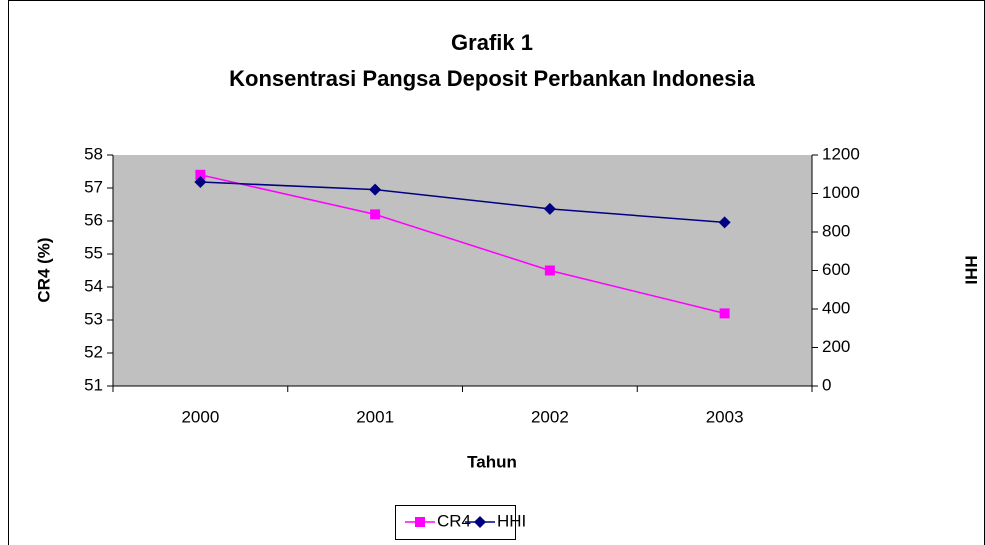  I want to click on y2-tick-label: 400, so click(836, 307).